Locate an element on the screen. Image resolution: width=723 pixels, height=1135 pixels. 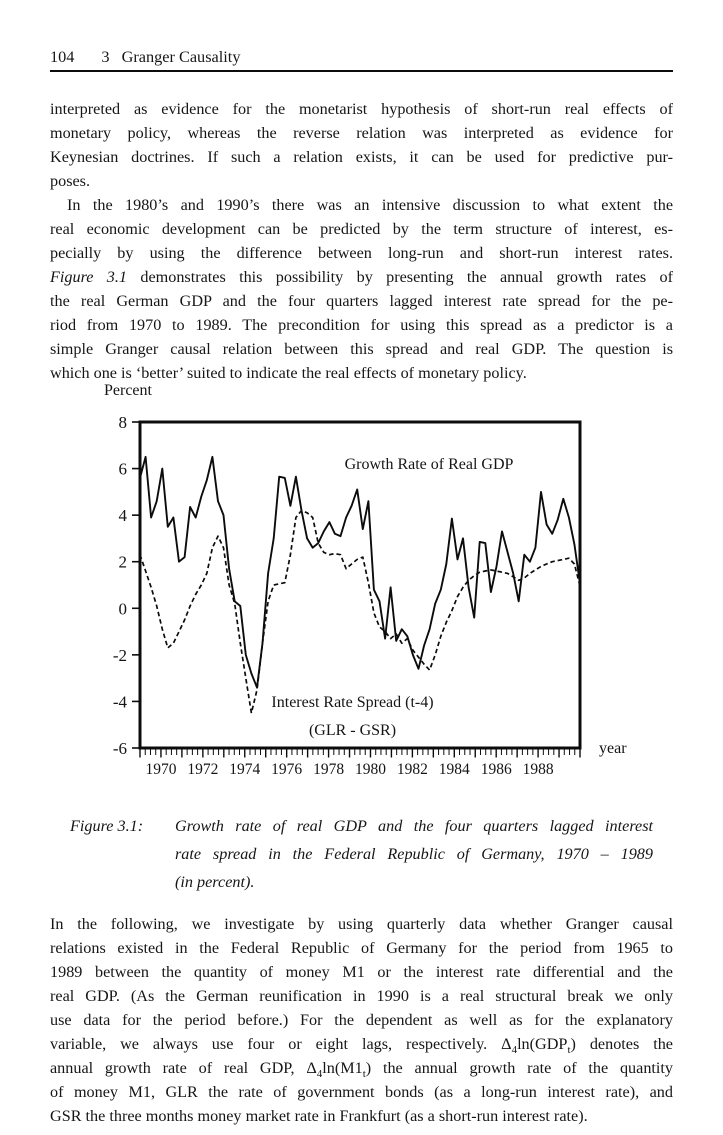
y-axis-title: Percent is located at coordinates (128, 390).